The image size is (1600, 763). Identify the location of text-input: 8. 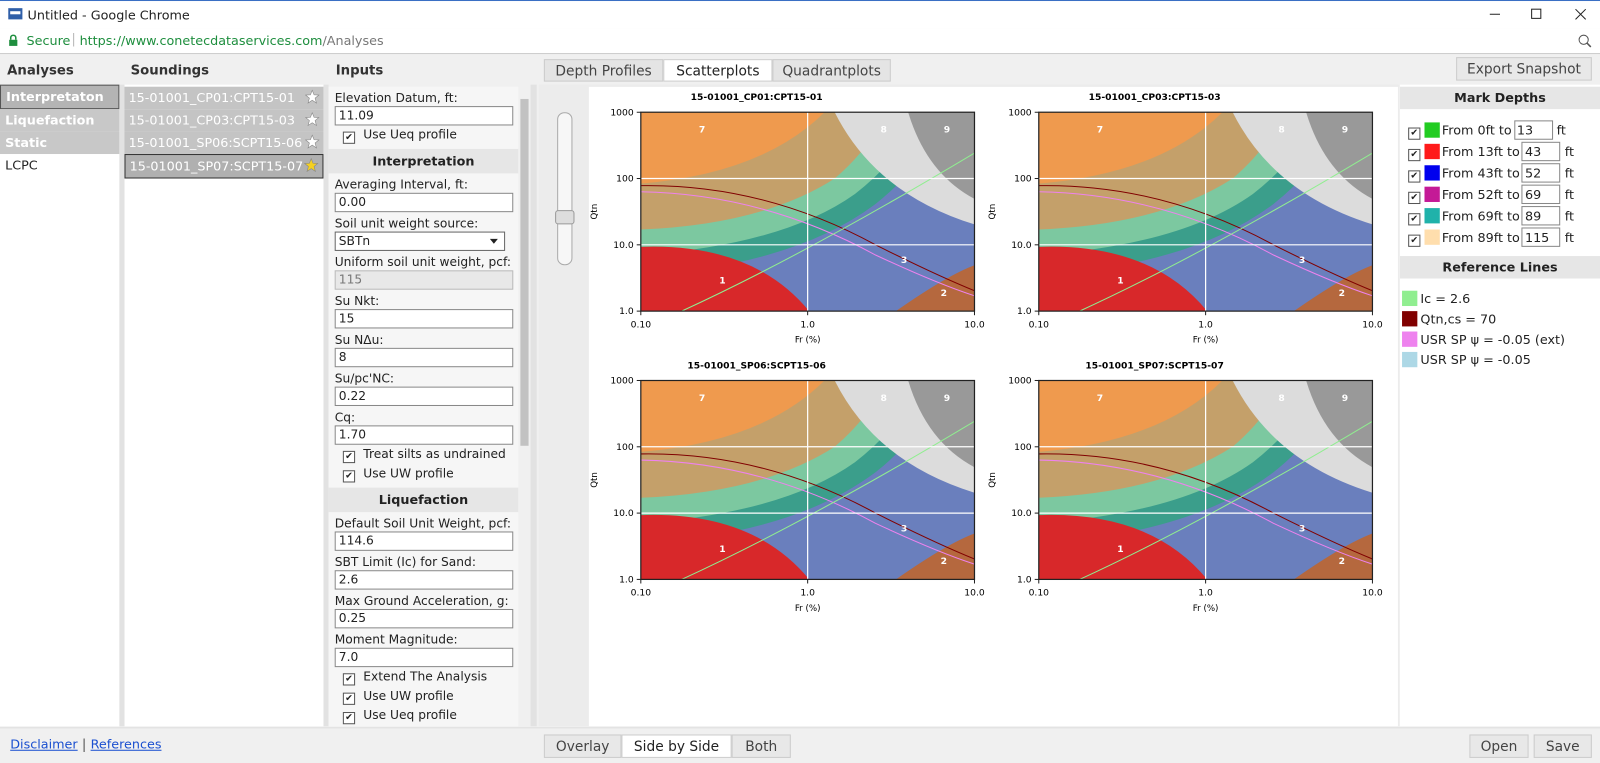
(424, 357).